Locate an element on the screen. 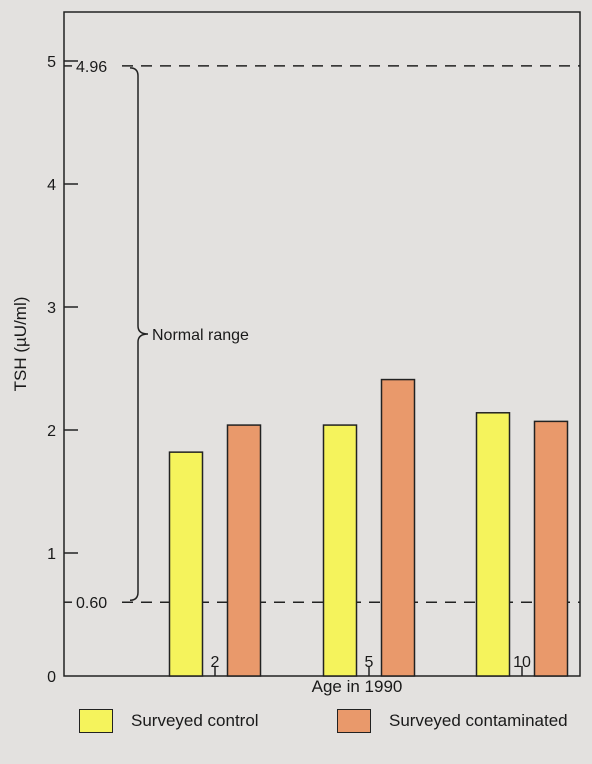 The image size is (592, 764). y-axis-label: TSH (µU/ml) is located at coordinates (20, 344).